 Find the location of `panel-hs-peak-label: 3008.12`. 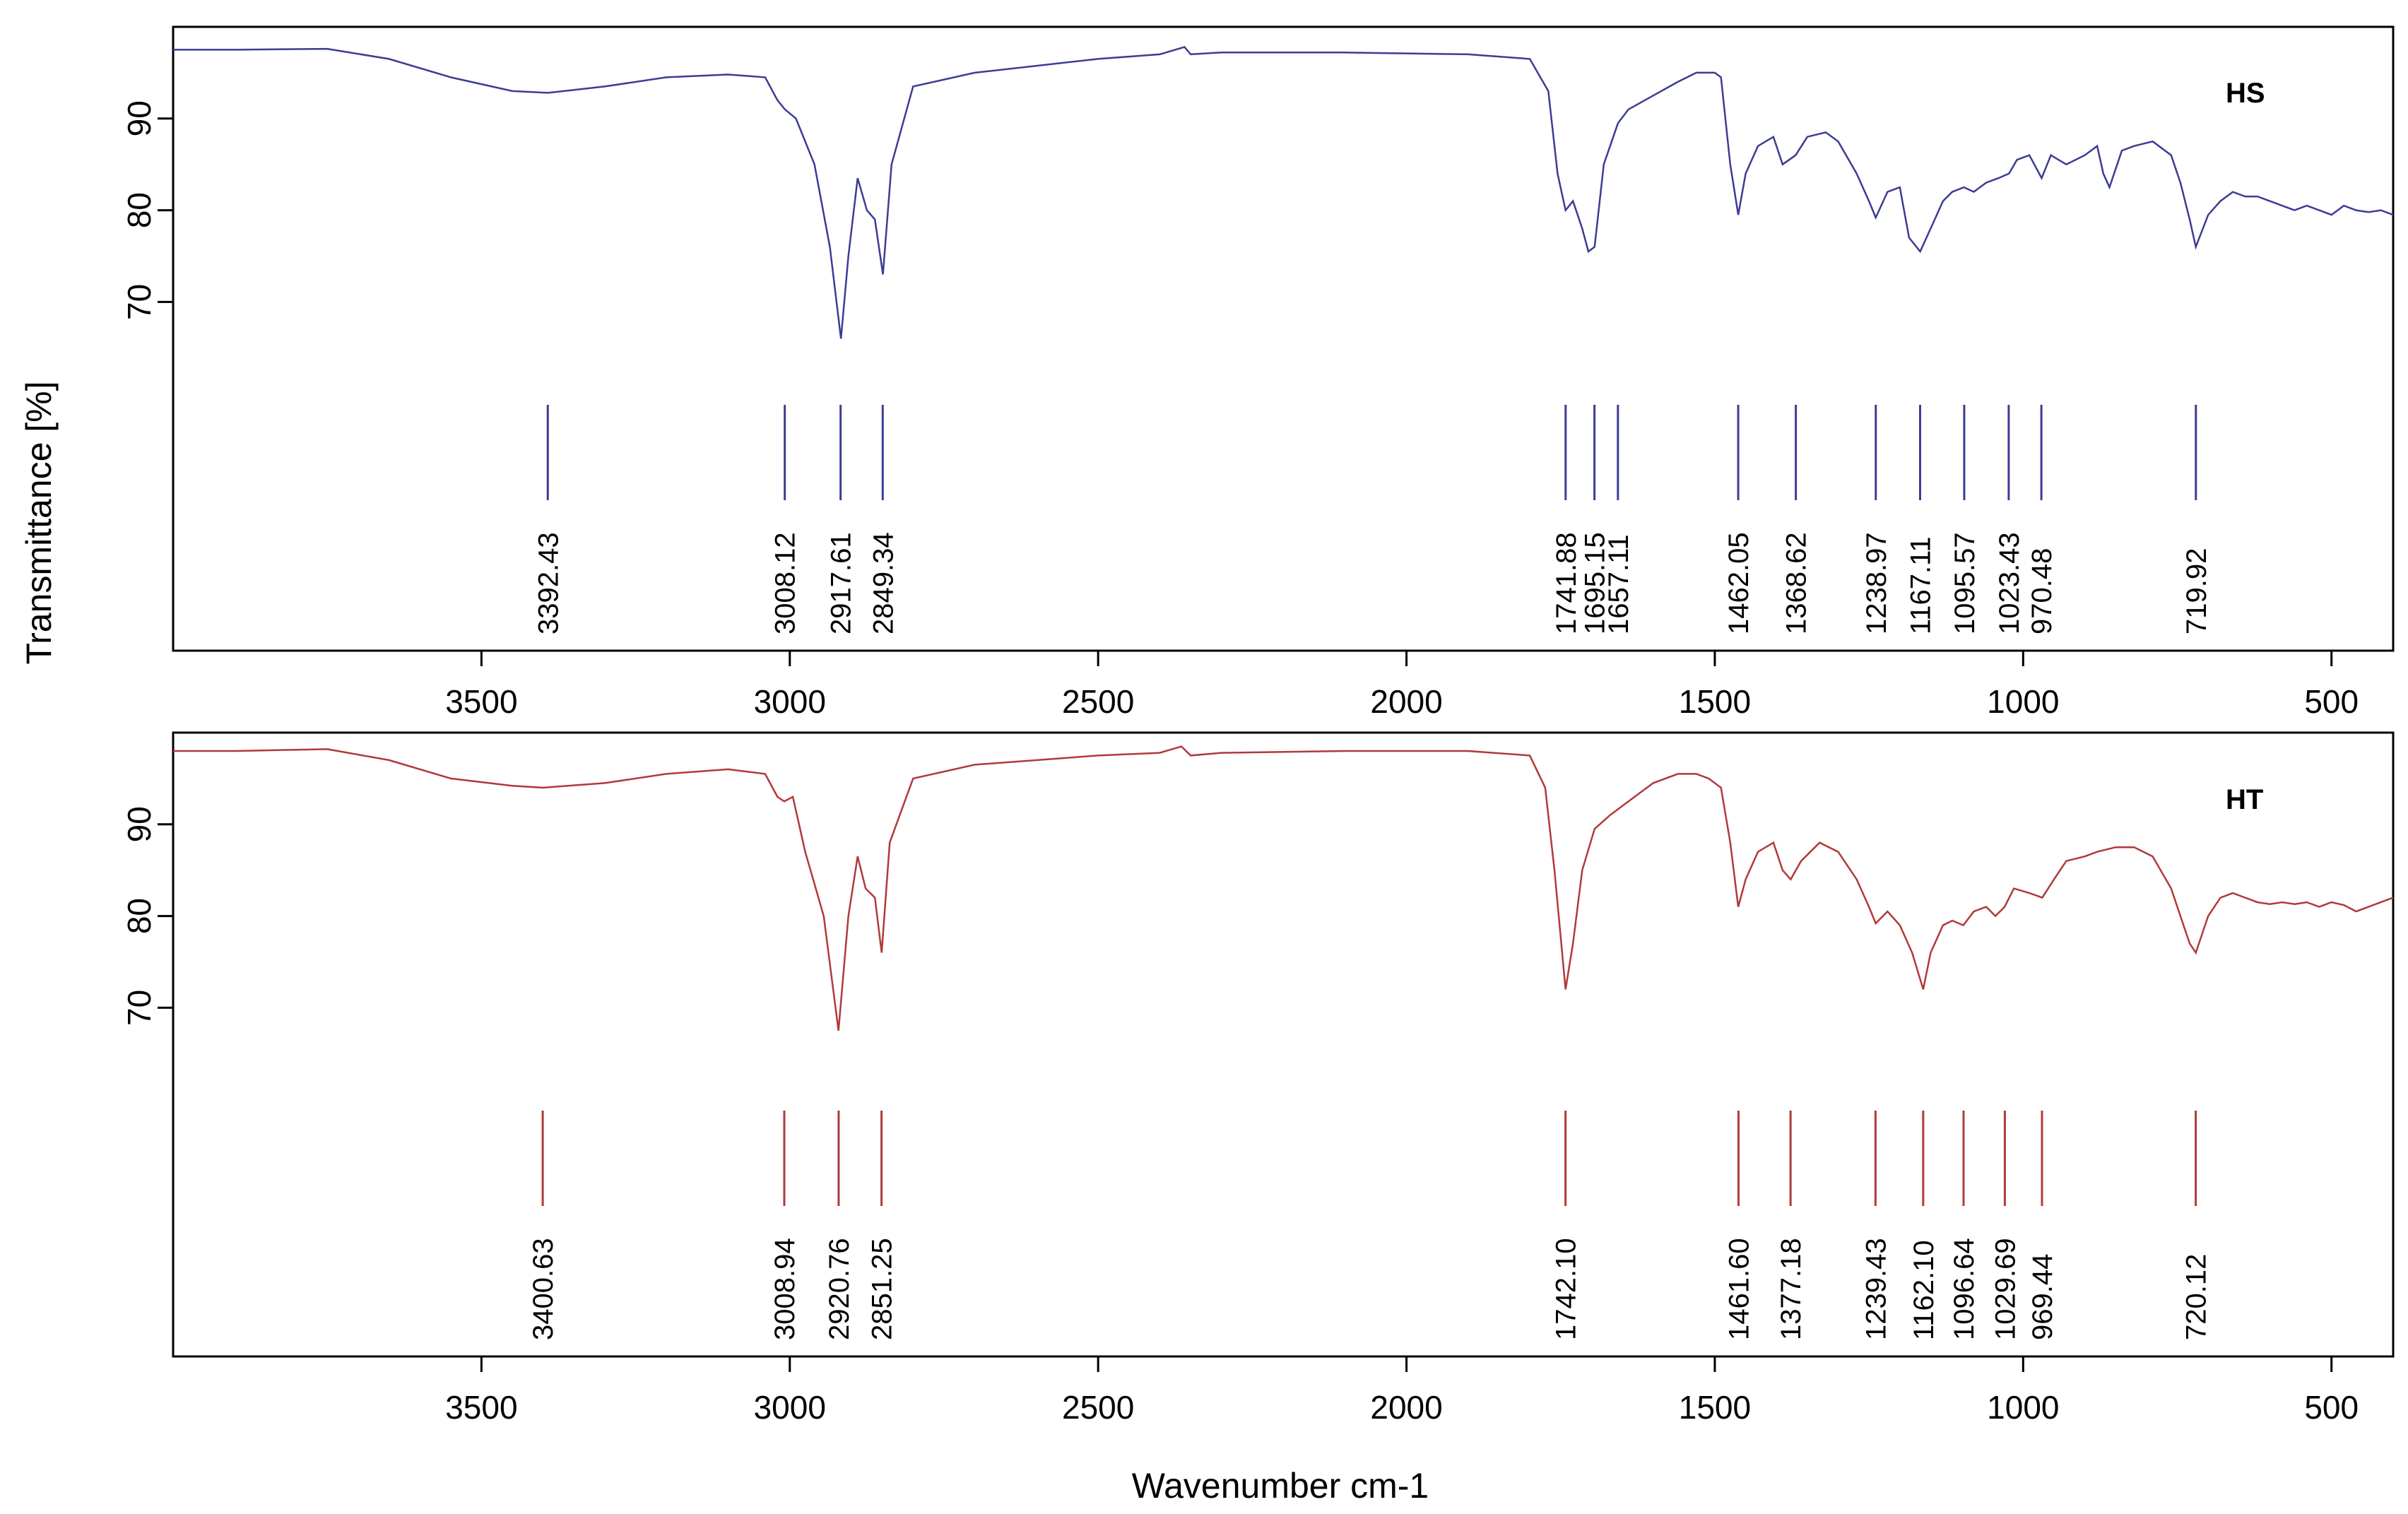

panel-hs-peak-label: 3008.12 is located at coordinates (785, 583).